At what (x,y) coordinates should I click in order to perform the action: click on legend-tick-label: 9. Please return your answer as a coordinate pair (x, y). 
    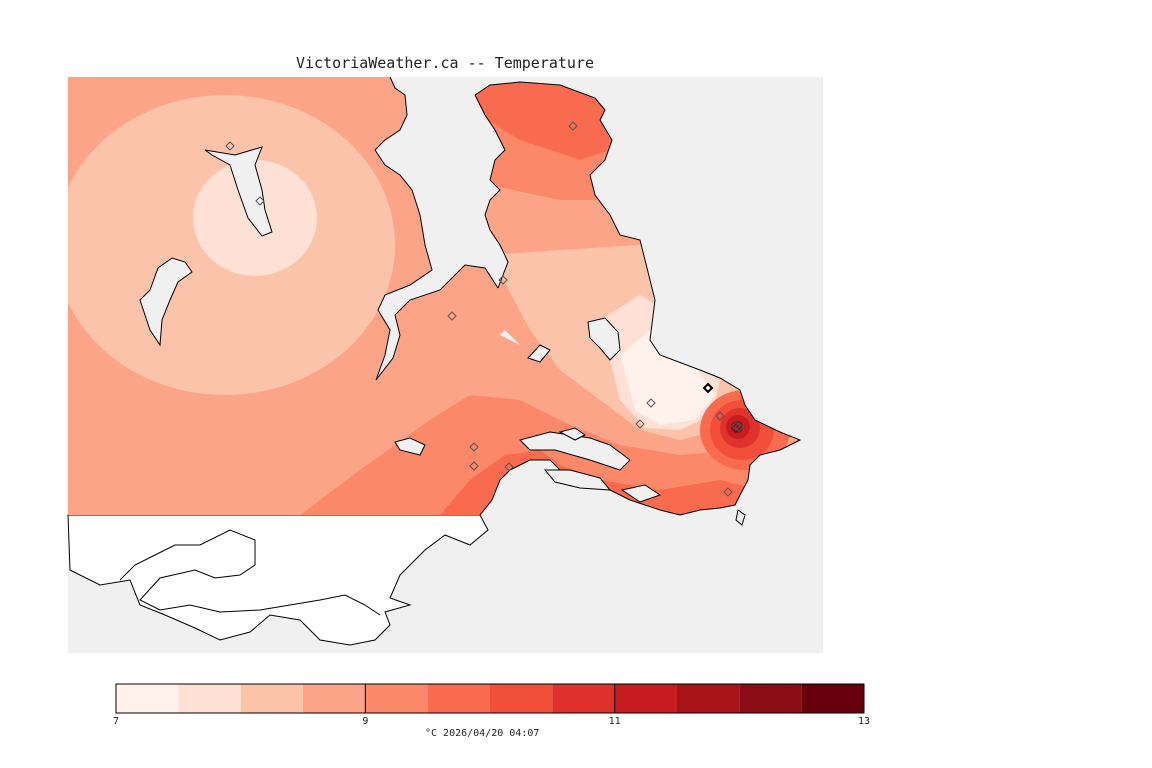
    Looking at the image, I should click on (365, 721).